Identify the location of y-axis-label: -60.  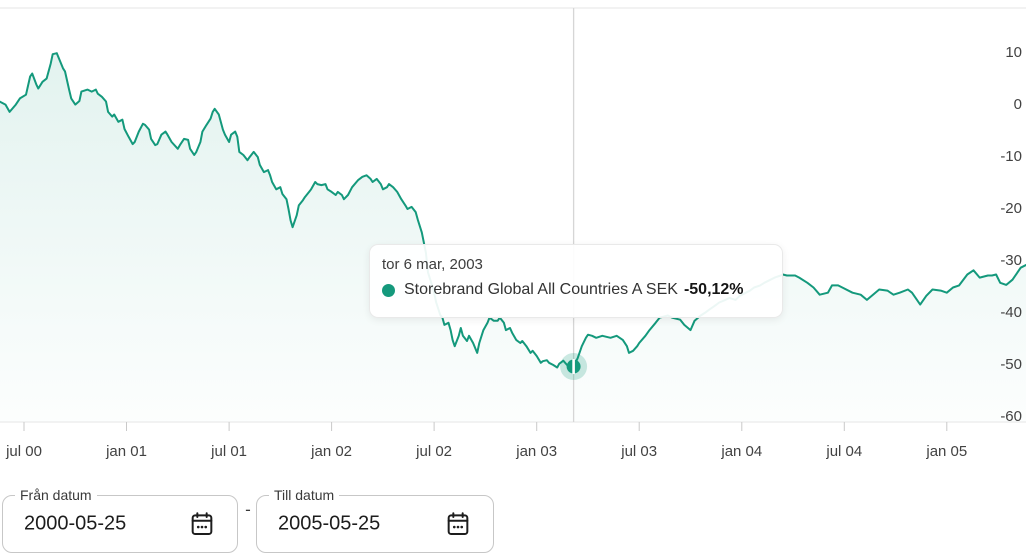
(1011, 416).